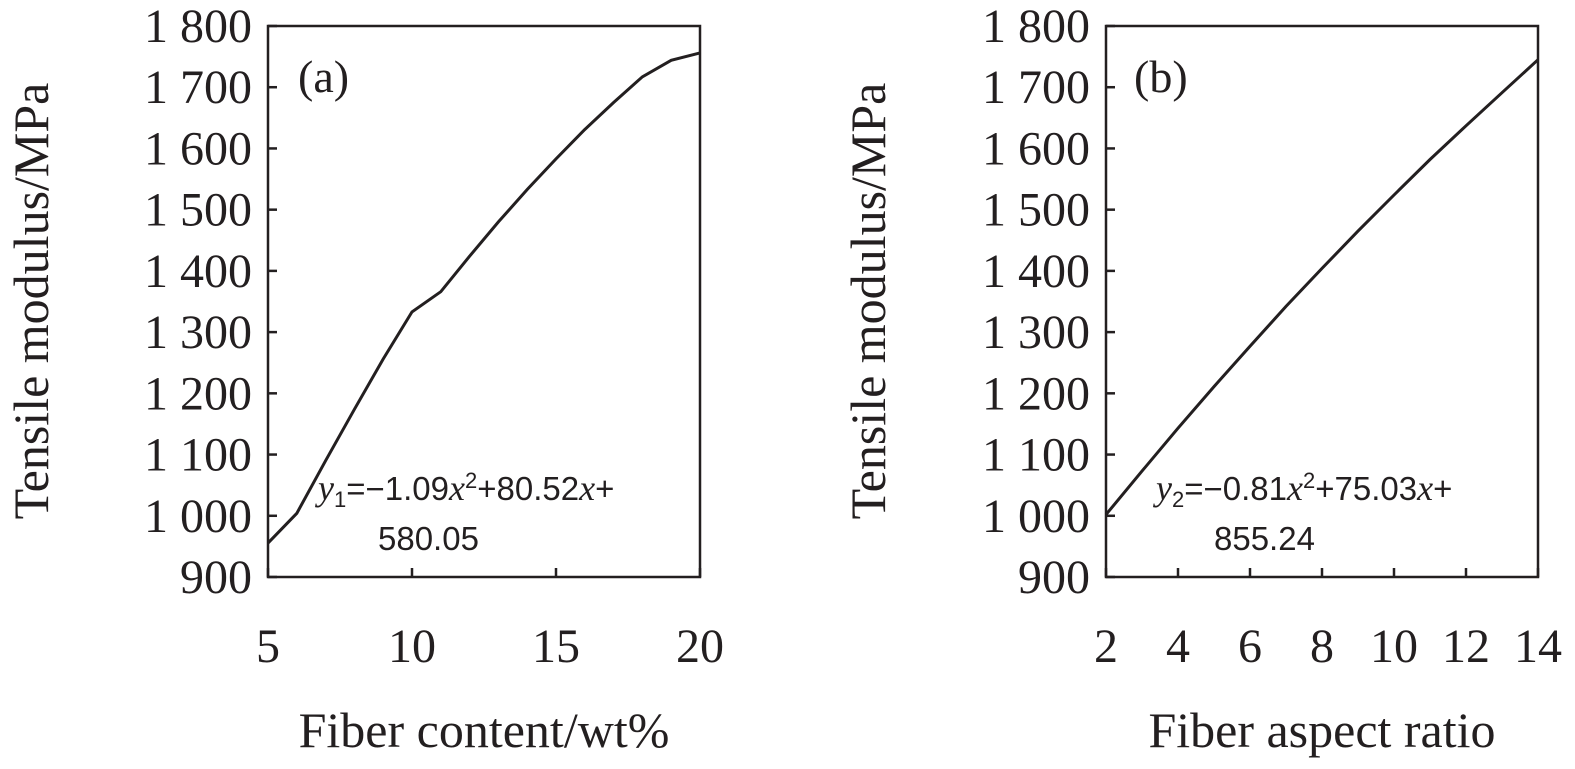 The image size is (1575, 769). I want to click on x-axis-ticks-a: 5 10 15 20, so click(490, 620).